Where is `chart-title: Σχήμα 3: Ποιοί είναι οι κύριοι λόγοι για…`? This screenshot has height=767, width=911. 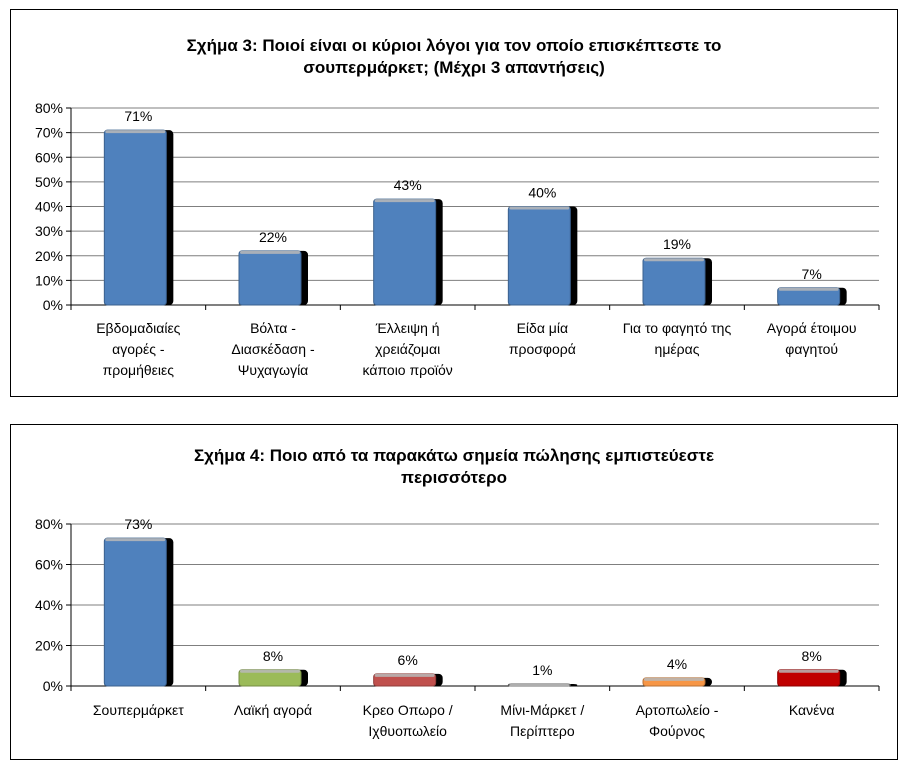
chart-title: Σχήμα 3: Ποιοί είναι οι κύριοι λόγοι για… is located at coordinates (454, 57).